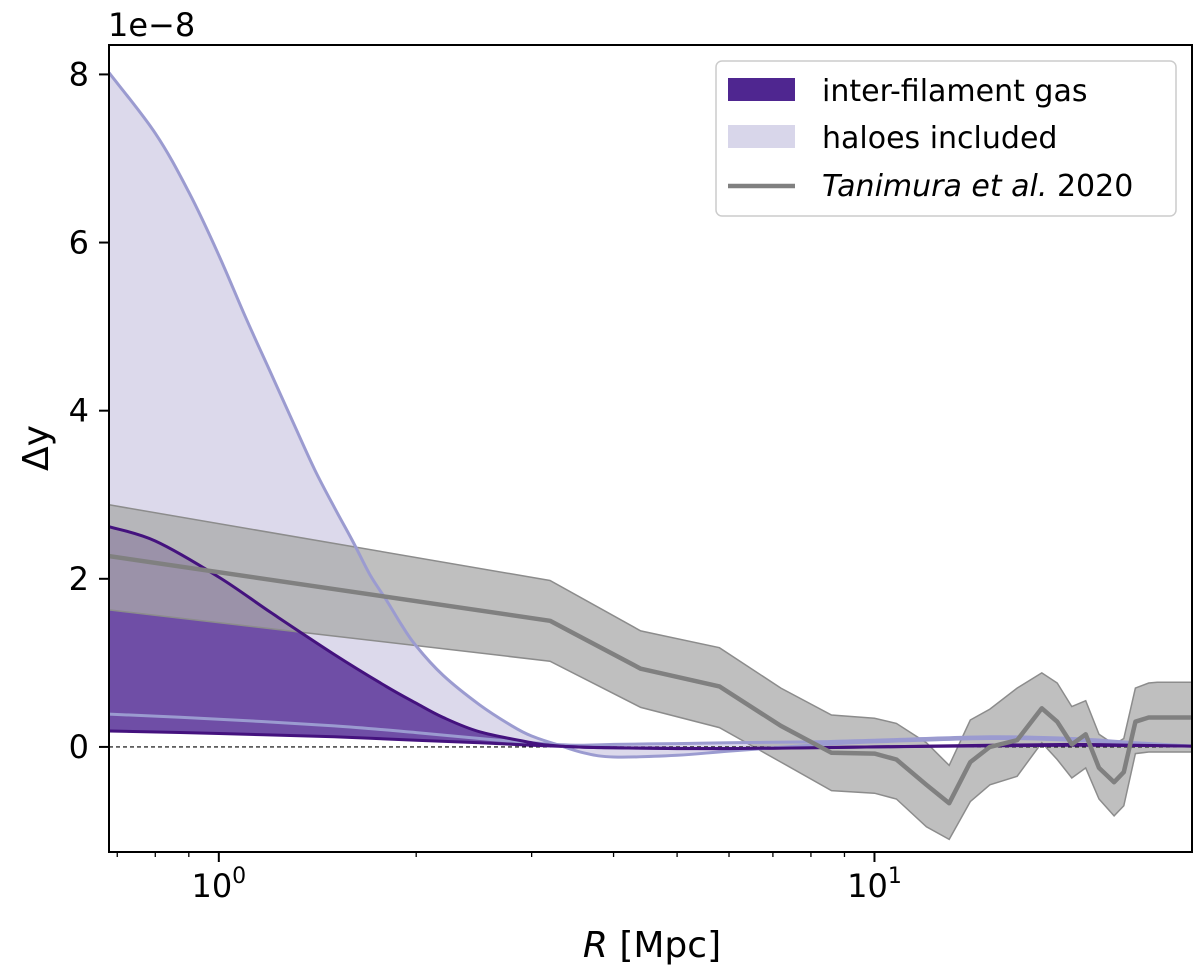 Image resolution: width=1200 pixels, height=968 pixels. What do you see at coordinates (509, 878) in the screenshot?
I see `x-axis: 10⁰ 10¹` at bounding box center [509, 878].